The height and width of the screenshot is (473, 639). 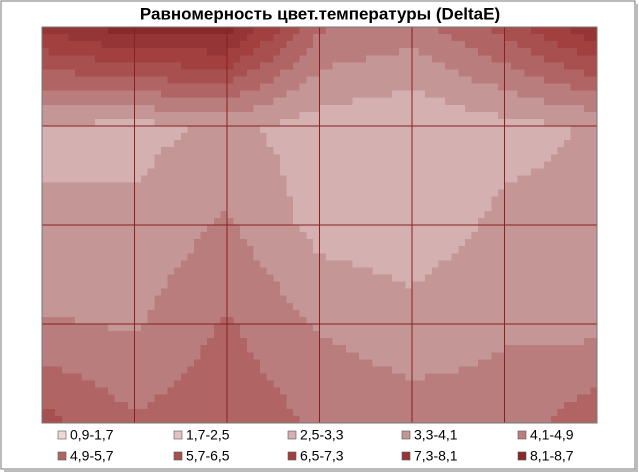 What do you see at coordinates (406, 456) in the screenshot?
I see `legend-swatch` at bounding box center [406, 456].